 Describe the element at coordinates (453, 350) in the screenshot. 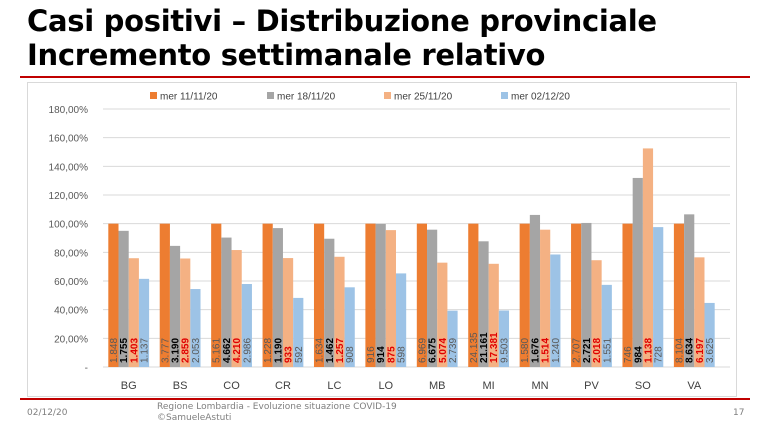

I see `data-label: 2.739` at that location.